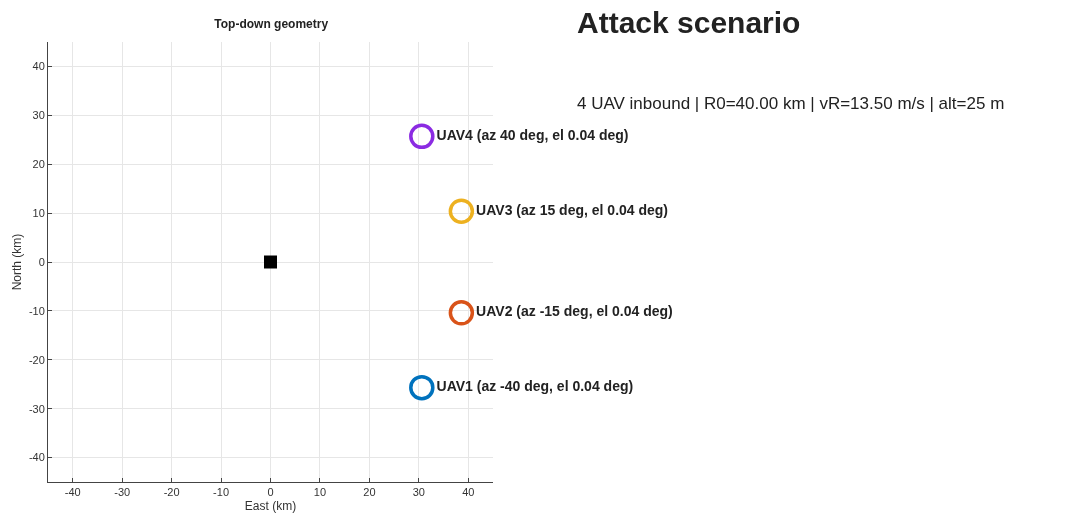  Describe the element at coordinates (418, 492) in the screenshot. I see `x-tick-label: 30` at that location.